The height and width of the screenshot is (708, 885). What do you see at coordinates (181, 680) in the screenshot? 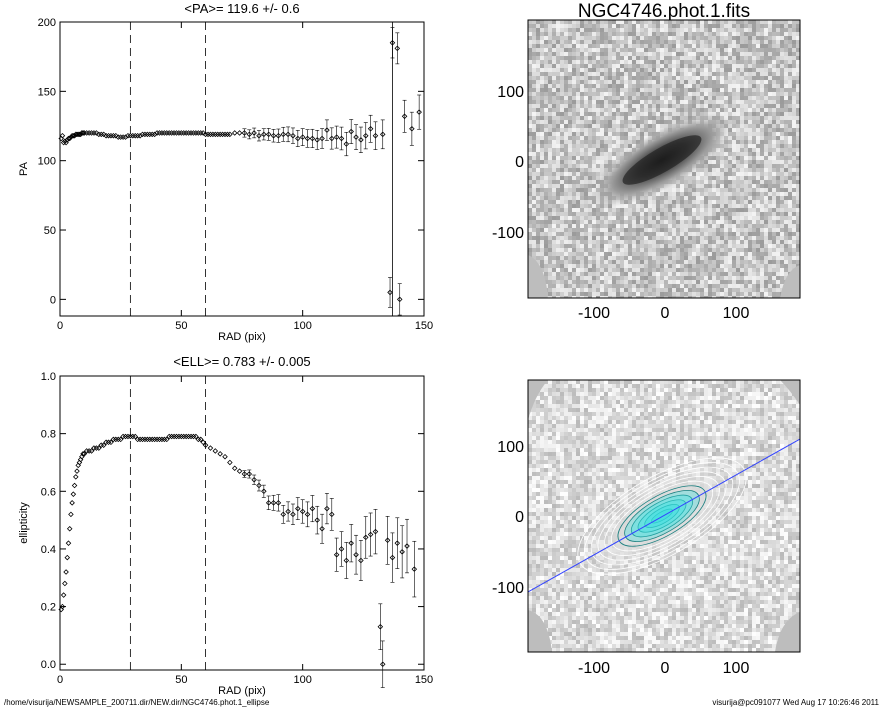
I see `ell-x-tick-label: 50` at bounding box center [181, 680].